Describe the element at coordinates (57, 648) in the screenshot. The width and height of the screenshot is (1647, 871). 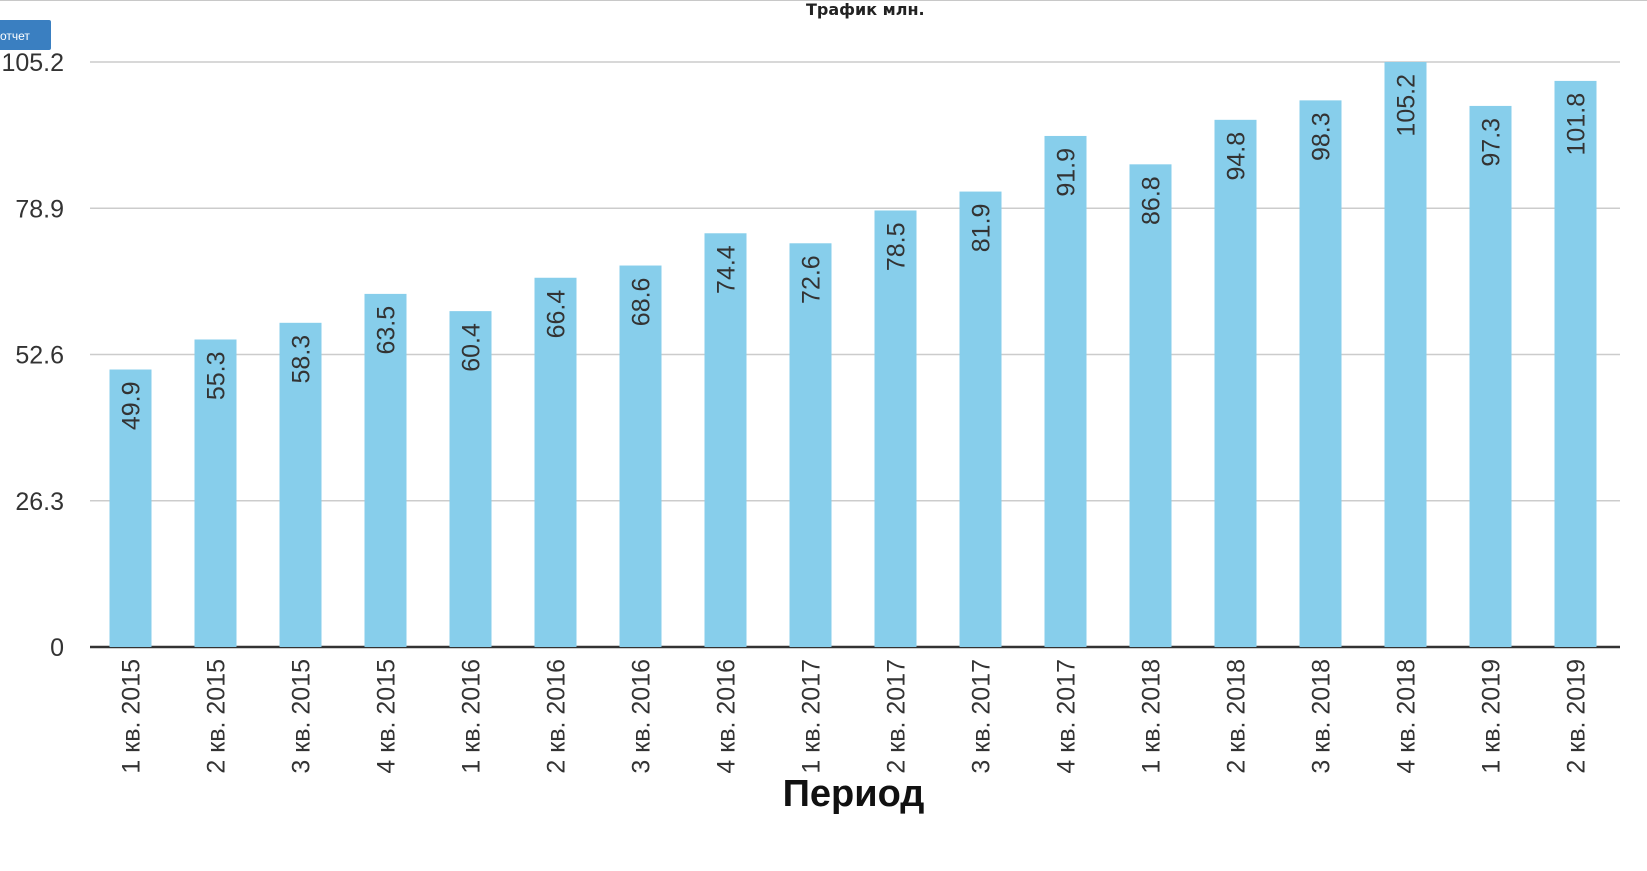
I see `y-tick-label: 0` at that location.